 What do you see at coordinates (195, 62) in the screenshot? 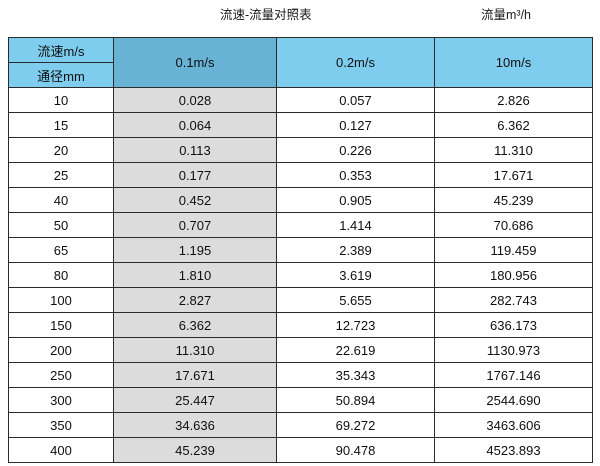
I see `column-header-0: 0.1m/s` at bounding box center [195, 62].